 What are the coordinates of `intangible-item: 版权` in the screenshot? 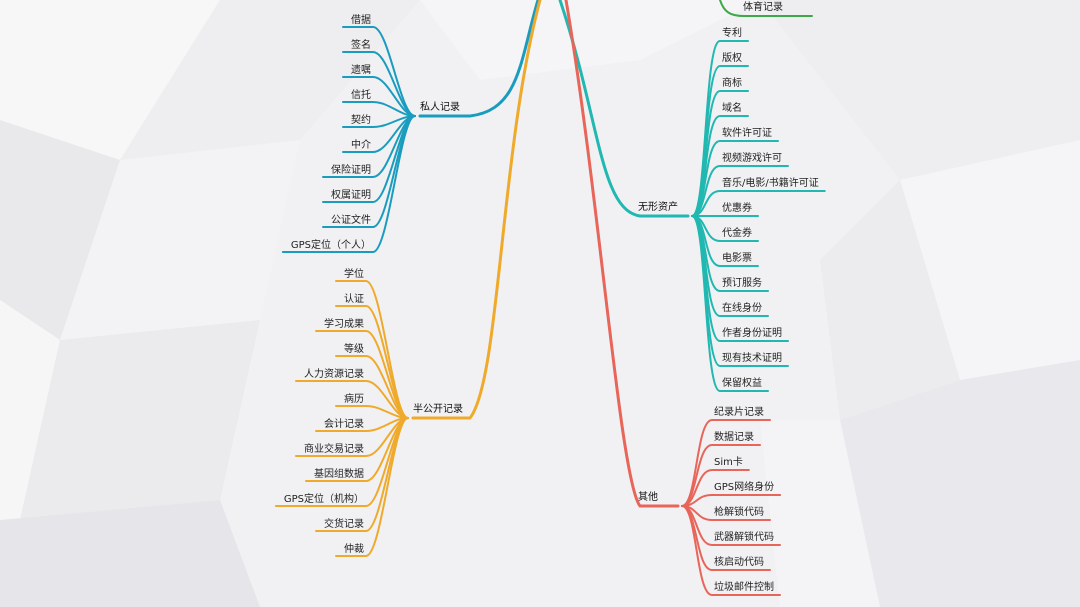 It's located at (732, 58).